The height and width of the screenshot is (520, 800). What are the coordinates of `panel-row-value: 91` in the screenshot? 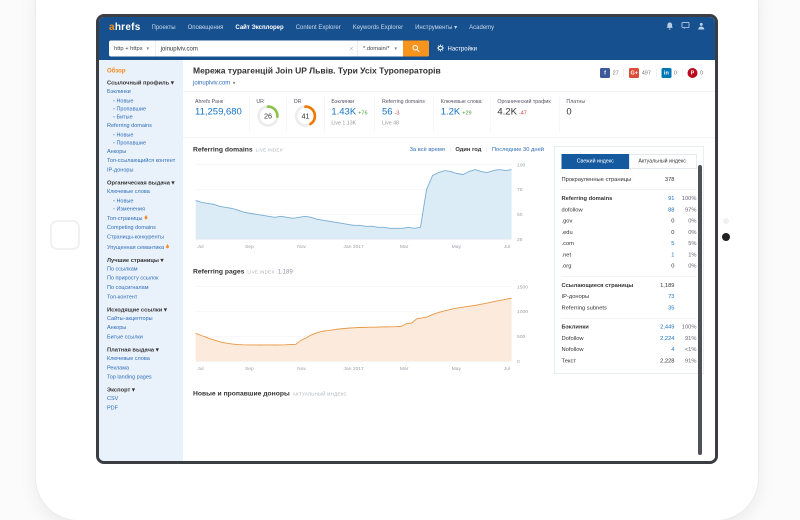 It's located at (671, 198).